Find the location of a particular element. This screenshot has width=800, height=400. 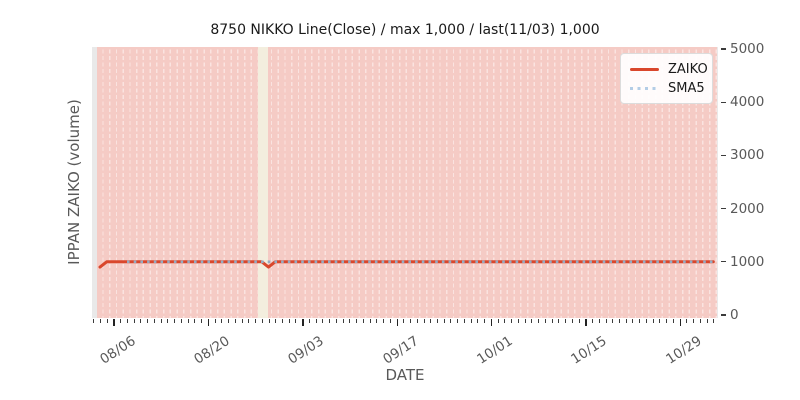

y-tick-label: 3000 is located at coordinates (747, 155).